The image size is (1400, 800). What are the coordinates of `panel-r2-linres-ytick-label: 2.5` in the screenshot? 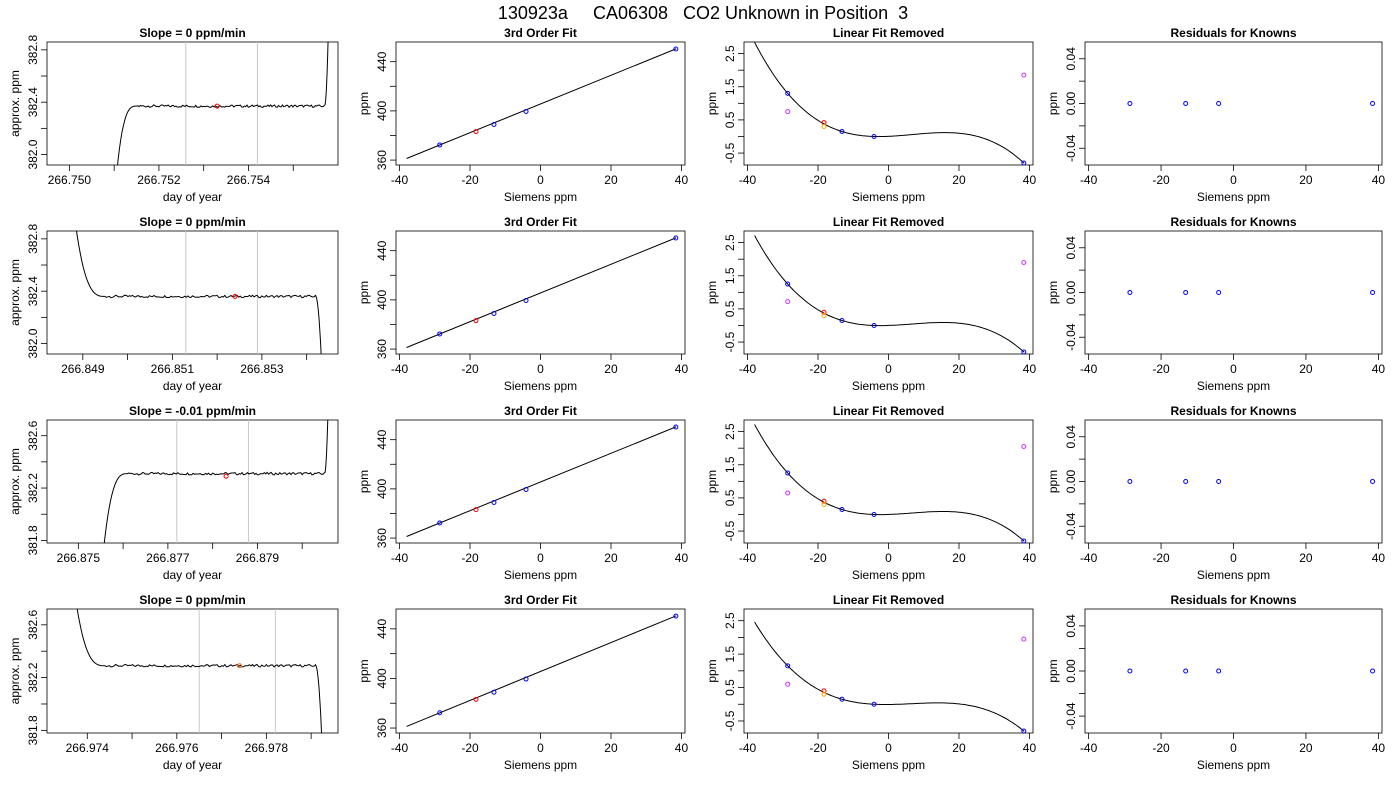 It's located at (730, 242).